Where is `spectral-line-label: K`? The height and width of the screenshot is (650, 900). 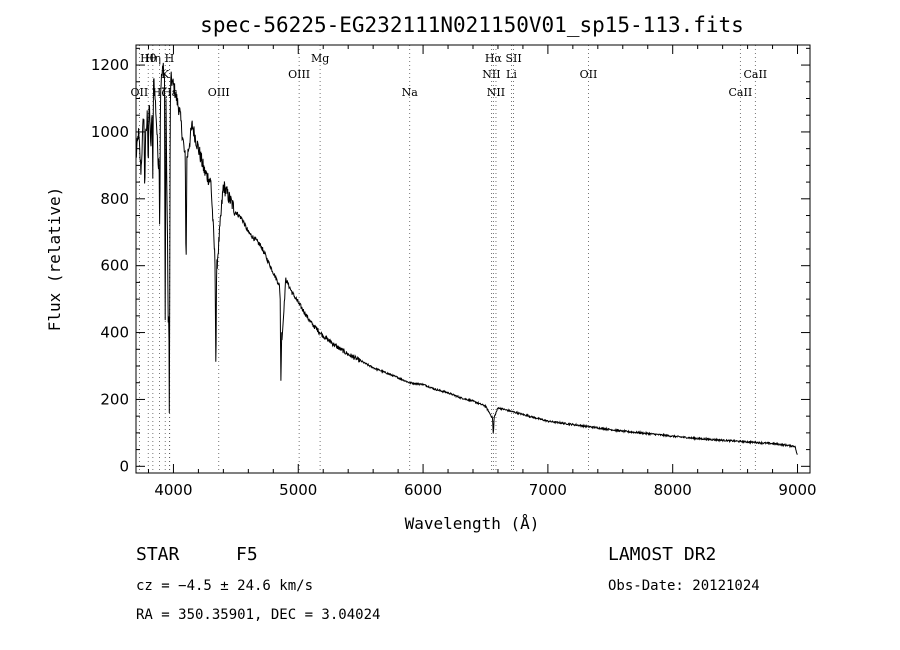
spectral-line-label: K is located at coordinates (165, 74).